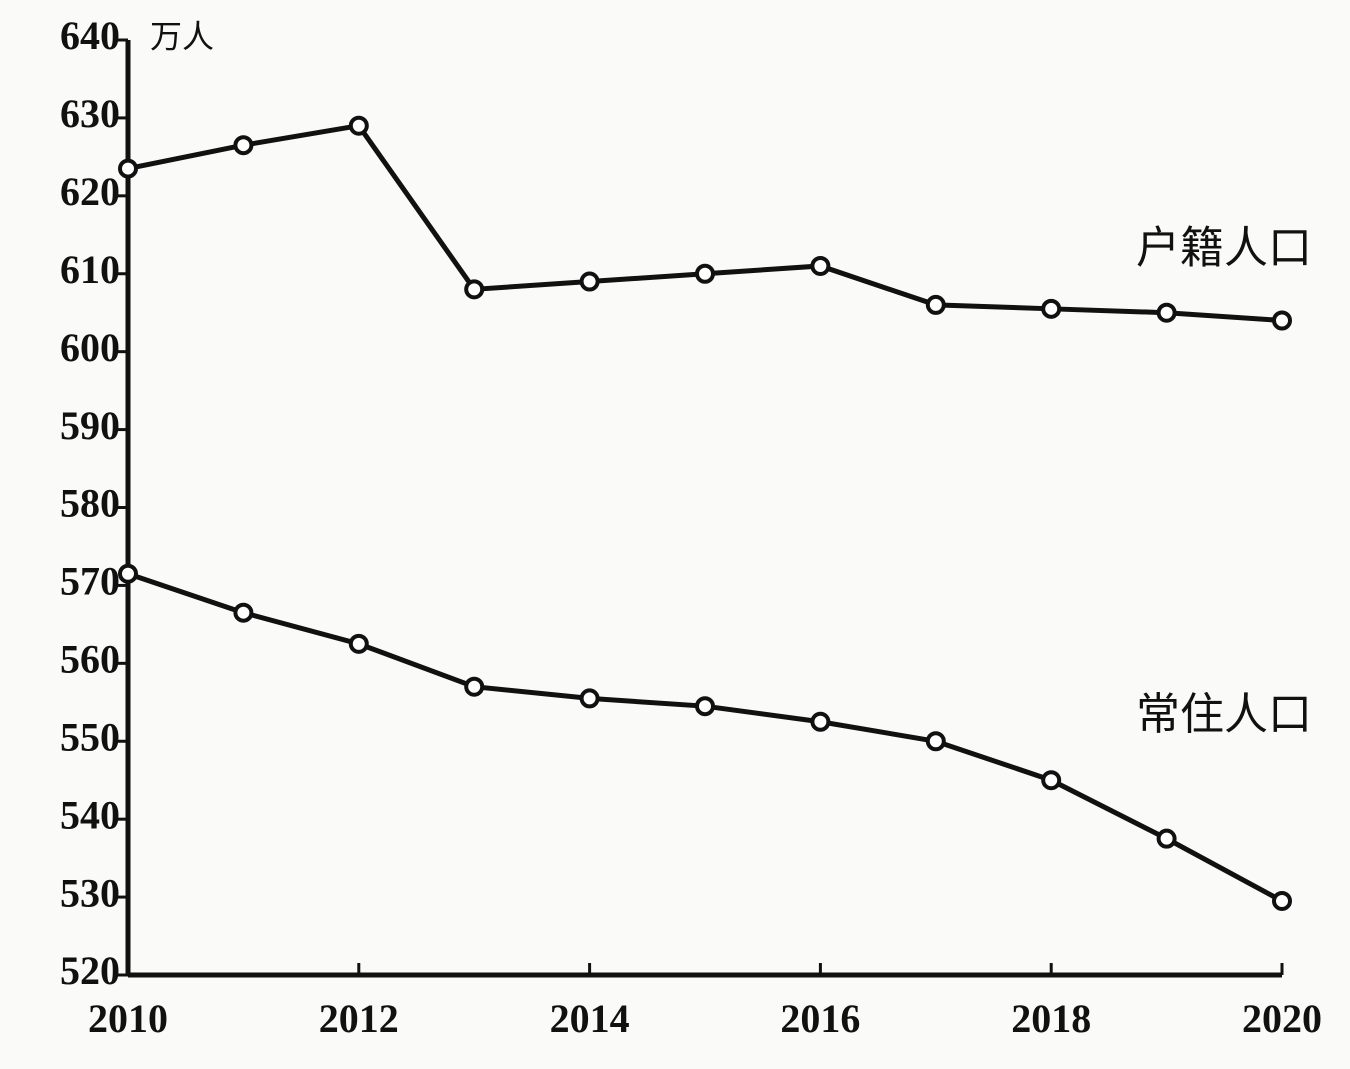 The image size is (1350, 1069). I want to click on y-axis-label: 万人, so click(182, 36).